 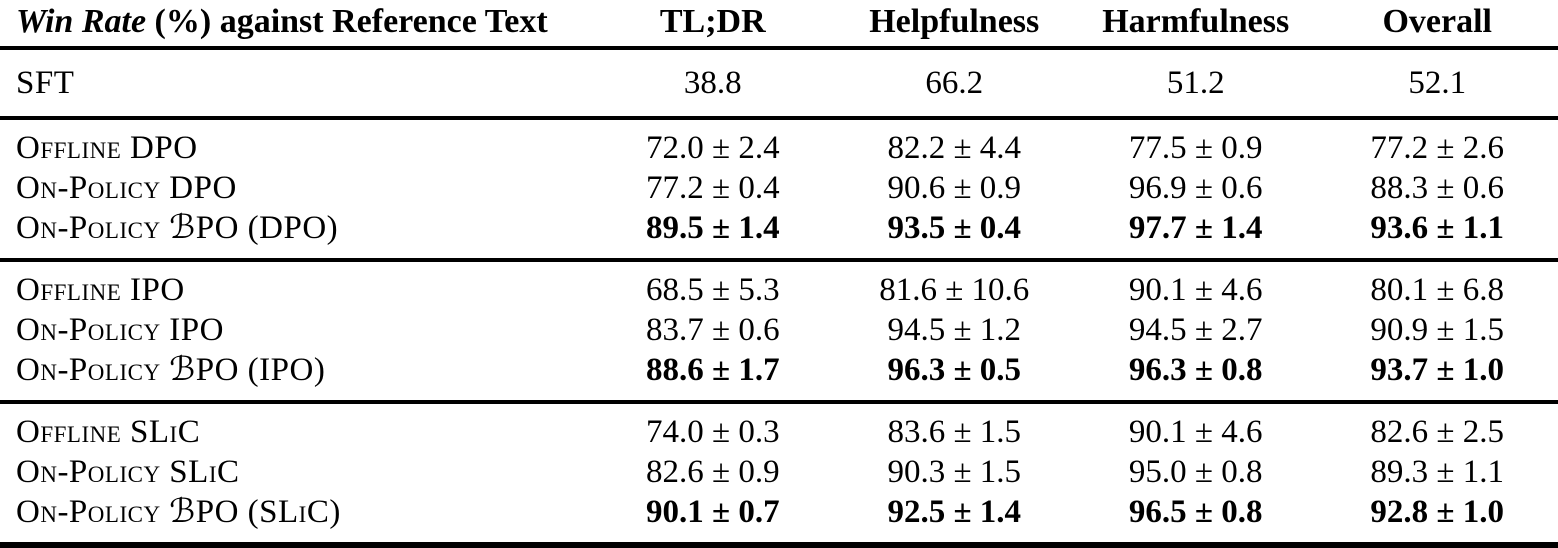 I want to click on row-label: On-Policy IPO, so click(x=120, y=330).